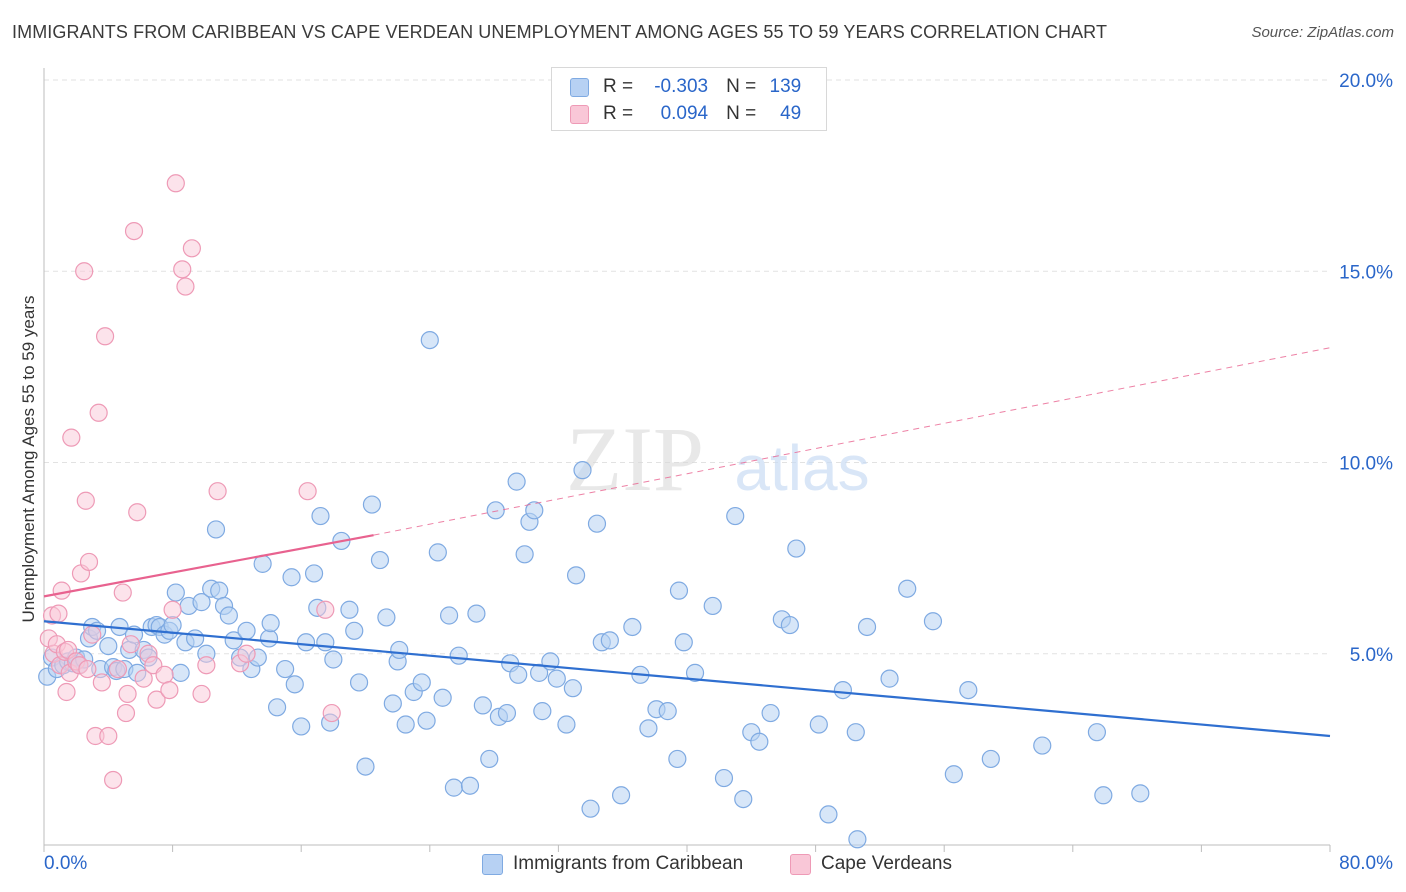  What do you see at coordinates (791, 113) in the screenshot?
I see `legend-n-value: 49` at bounding box center [791, 113].